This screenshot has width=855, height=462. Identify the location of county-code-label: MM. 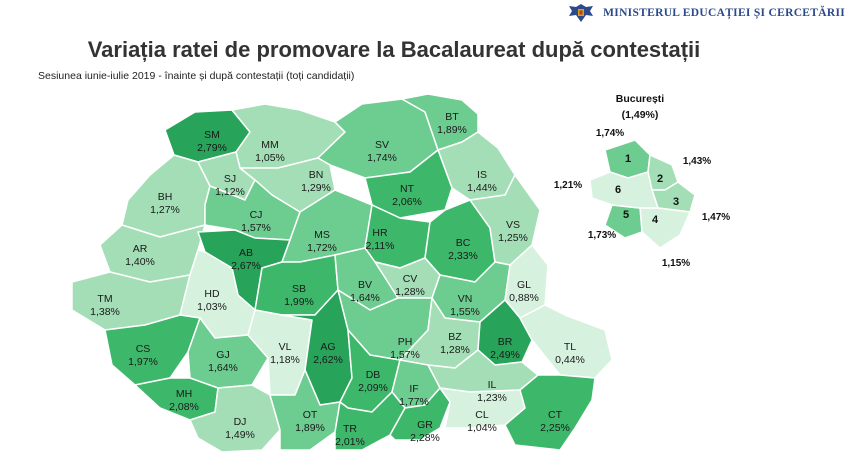
(270, 145).